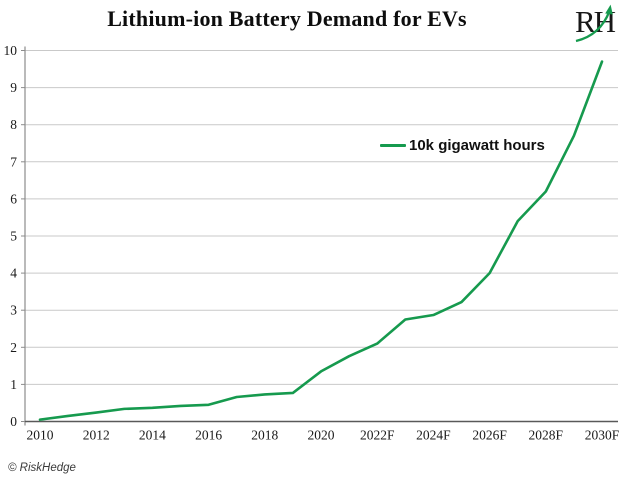 This screenshot has height=484, width=630. What do you see at coordinates (13, 347) in the screenshot?
I see `y-tick-label: 2` at bounding box center [13, 347].